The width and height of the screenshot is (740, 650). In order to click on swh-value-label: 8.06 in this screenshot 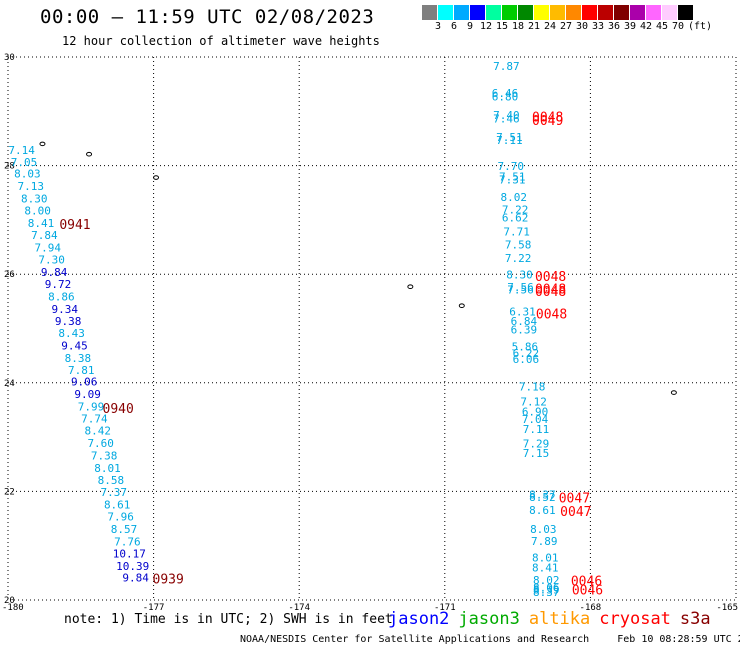, I will do `click(546, 588)`.